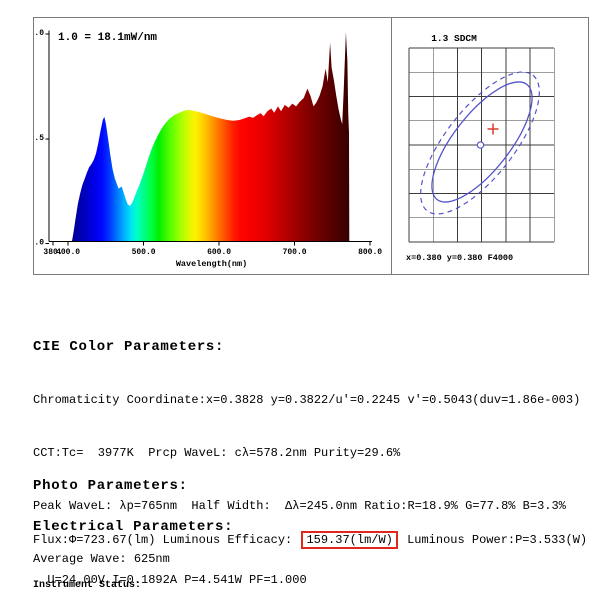  I want to click on bin-center-marker, so click(480, 145).